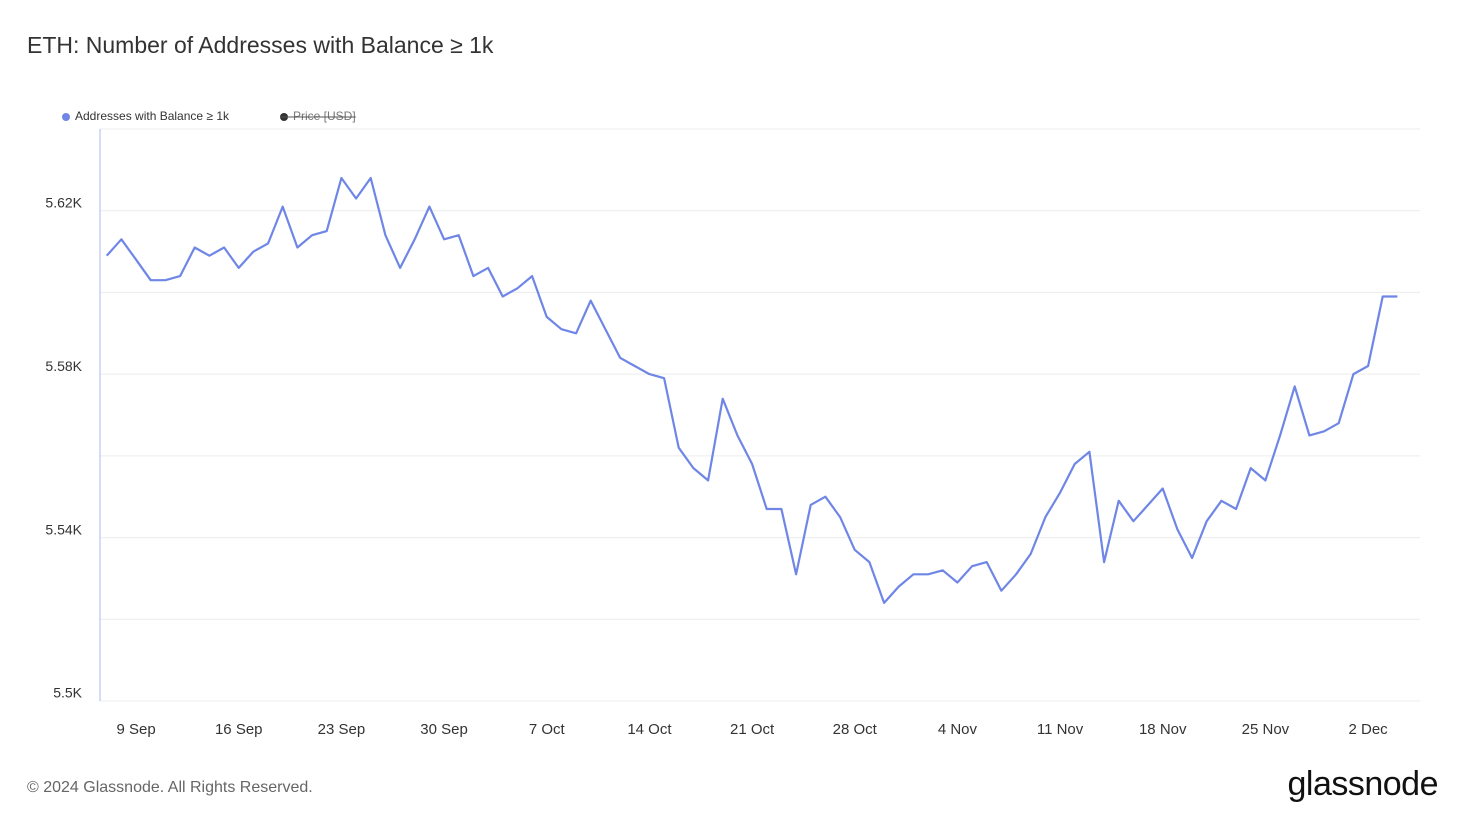 The height and width of the screenshot is (817, 1466). Describe the element at coordinates (239, 729) in the screenshot. I see `x-tick-label: 16 Sep` at that location.